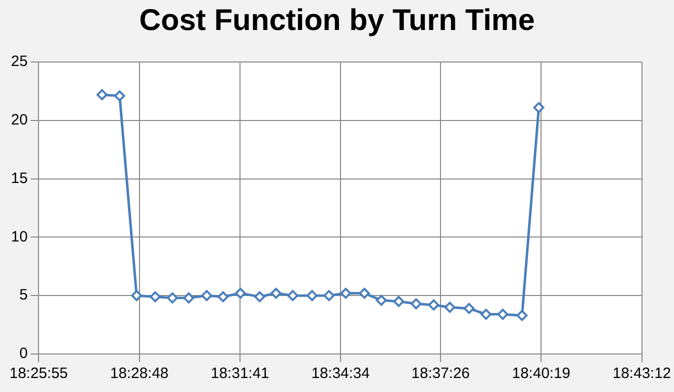 This screenshot has width=674, height=392. Describe the element at coordinates (641, 373) in the screenshot. I see `x-tick-label: 18:43:12` at that location.